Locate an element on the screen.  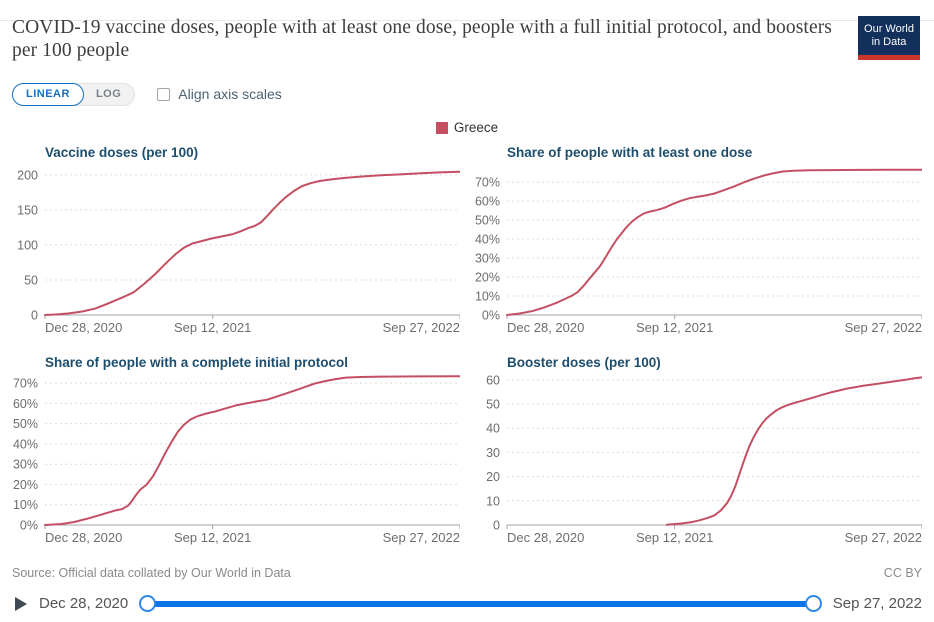
svg-text: 100 is located at coordinates (27, 245).